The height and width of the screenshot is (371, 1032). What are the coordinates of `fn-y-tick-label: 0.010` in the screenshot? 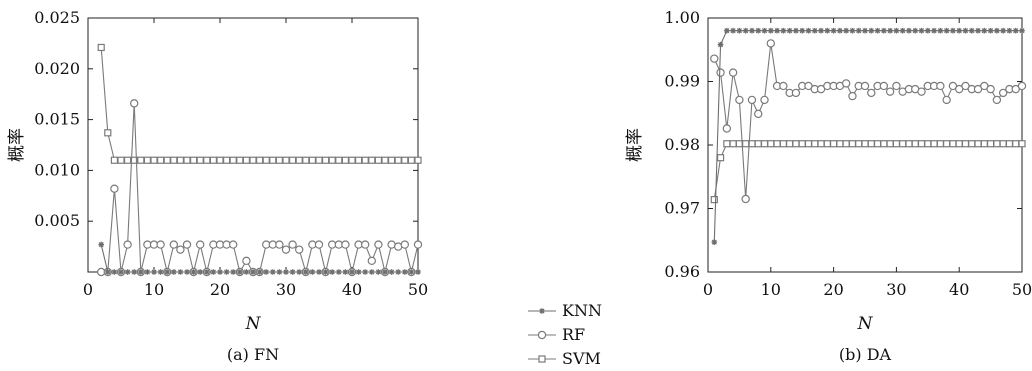 It's located at (57, 169).